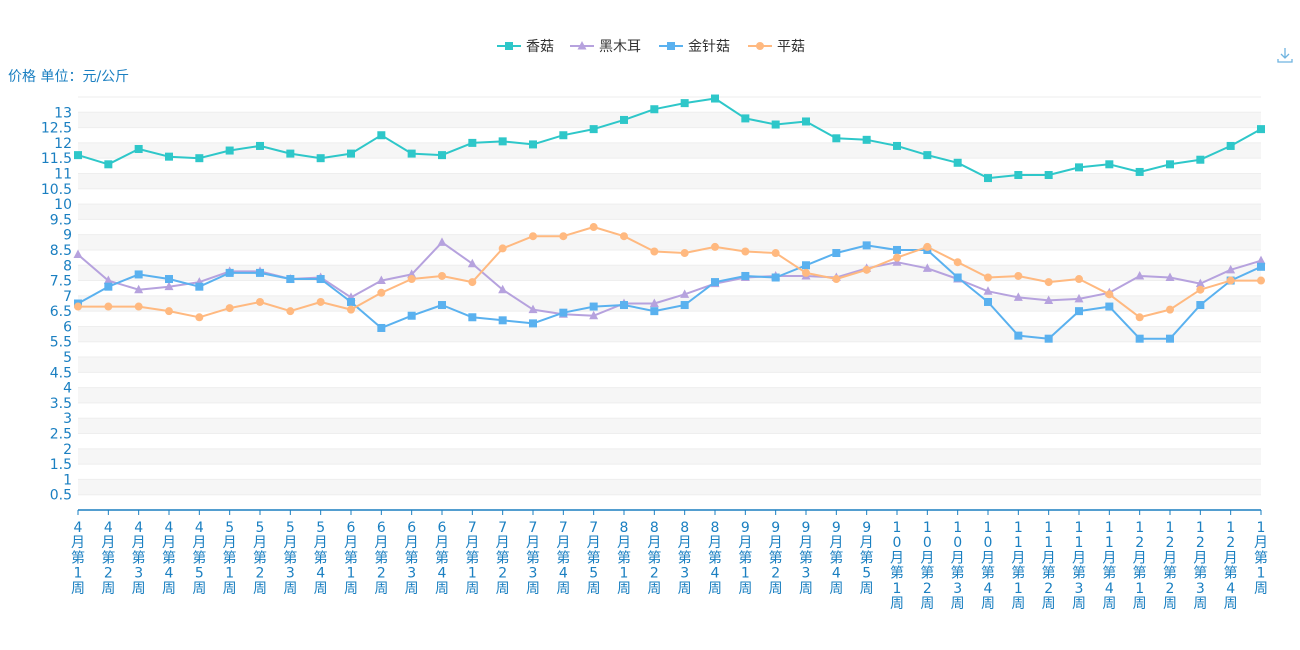 This screenshot has width=1300, height=650. What do you see at coordinates (624, 558) in the screenshot?
I see `x-tick-label: 8 月第 1 周` at bounding box center [624, 558].